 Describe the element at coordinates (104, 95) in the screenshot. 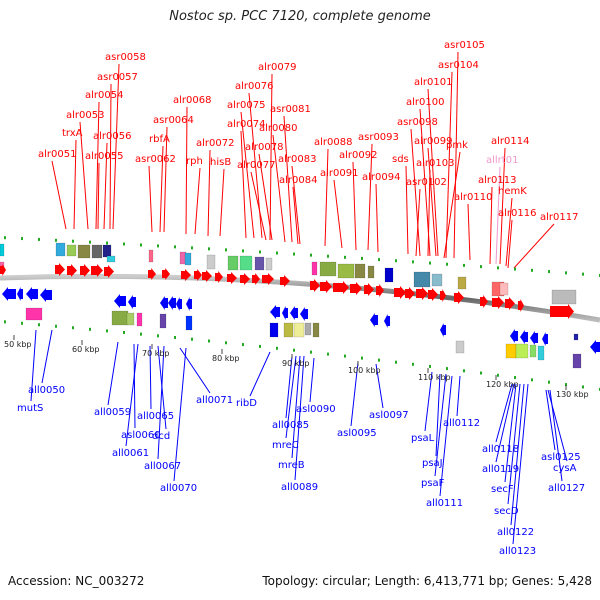

I see `forward-gene-label: alr0054` at that location.